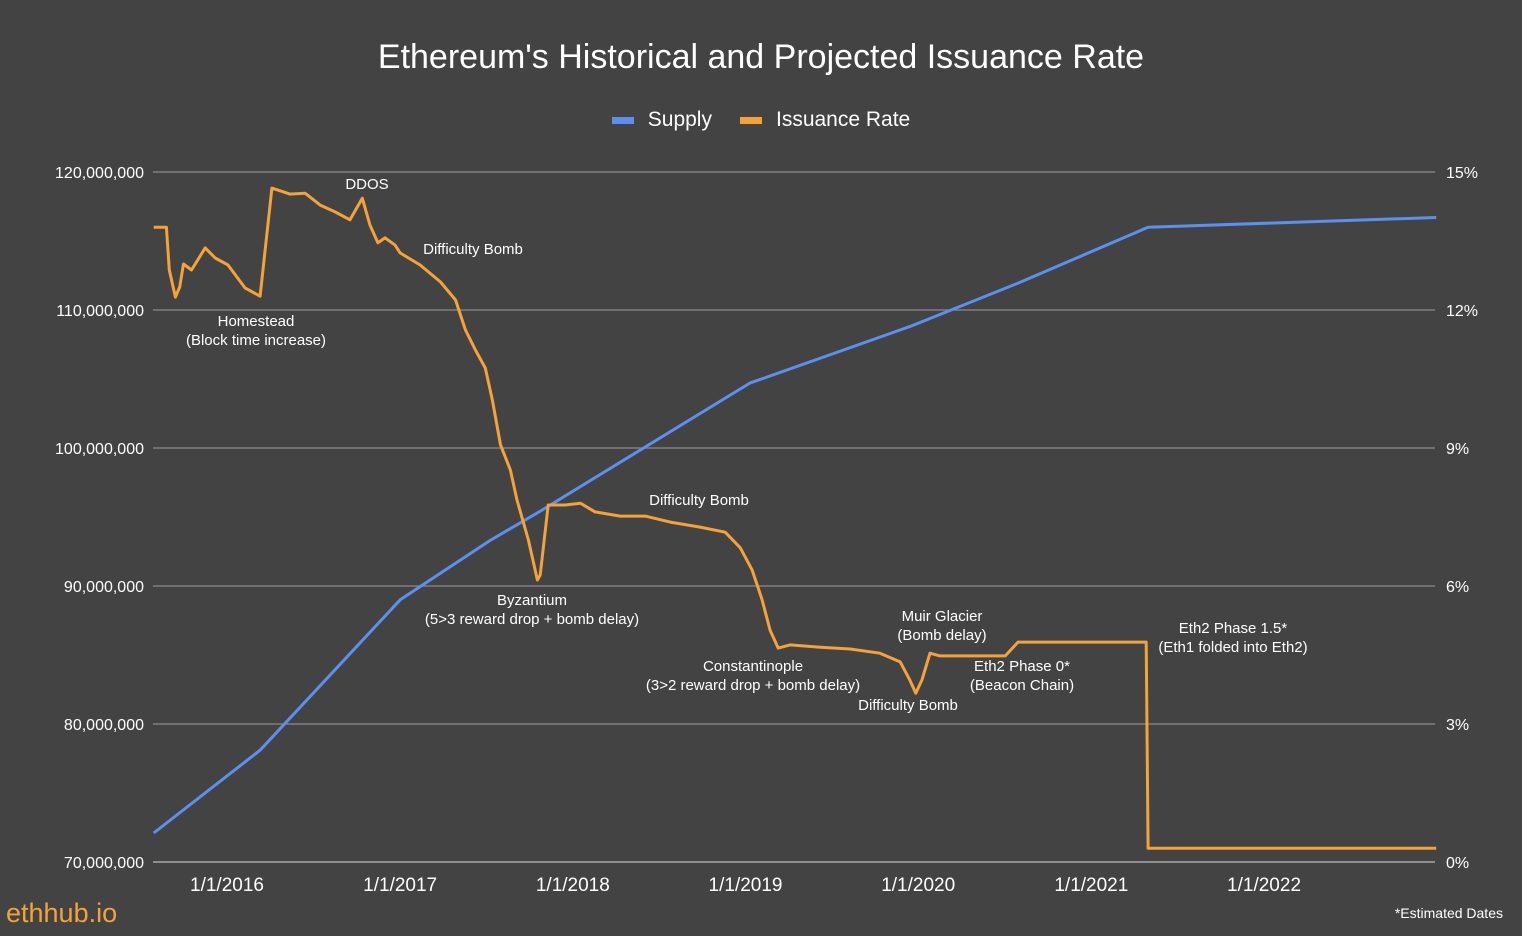 Image resolution: width=1522 pixels, height=936 pixels. I want to click on y-left-tick-label: 110,000,000, so click(100, 311).